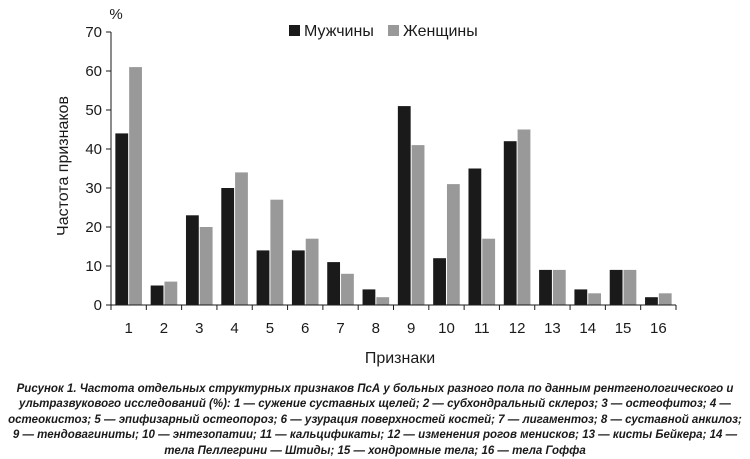 The image size is (750, 459). I want to click on legend-swatch-men, so click(294, 30).